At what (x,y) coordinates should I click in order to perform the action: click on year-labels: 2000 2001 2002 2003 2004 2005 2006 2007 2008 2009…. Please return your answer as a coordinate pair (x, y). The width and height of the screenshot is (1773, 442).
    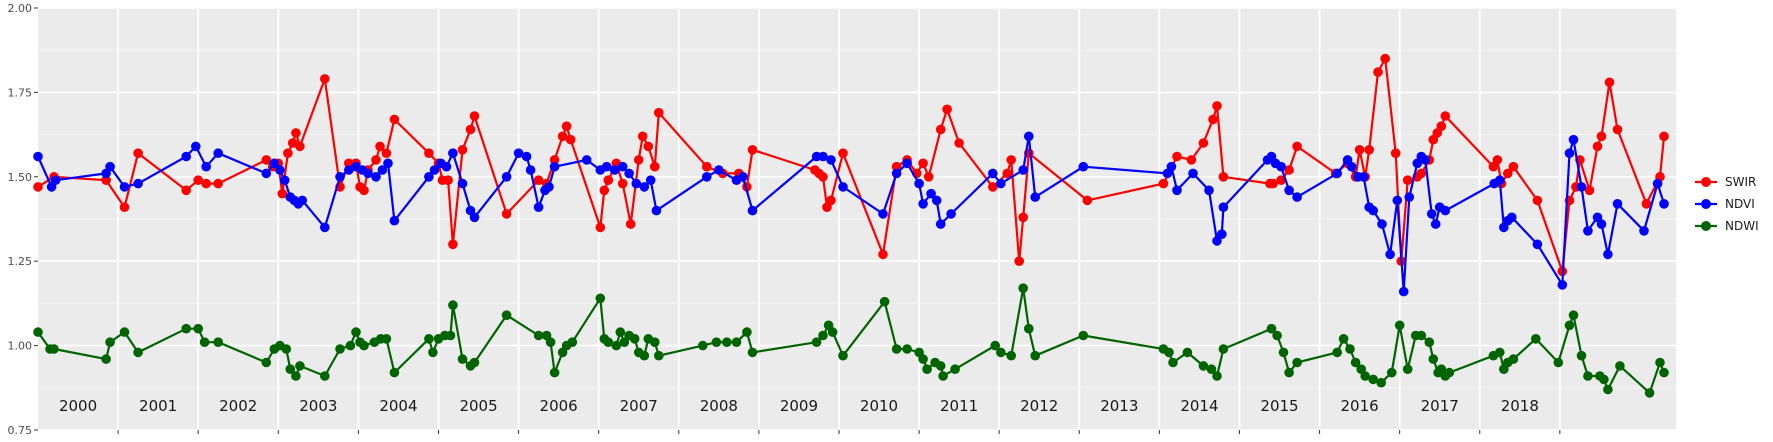
    Looking at the image, I should click on (799, 406).